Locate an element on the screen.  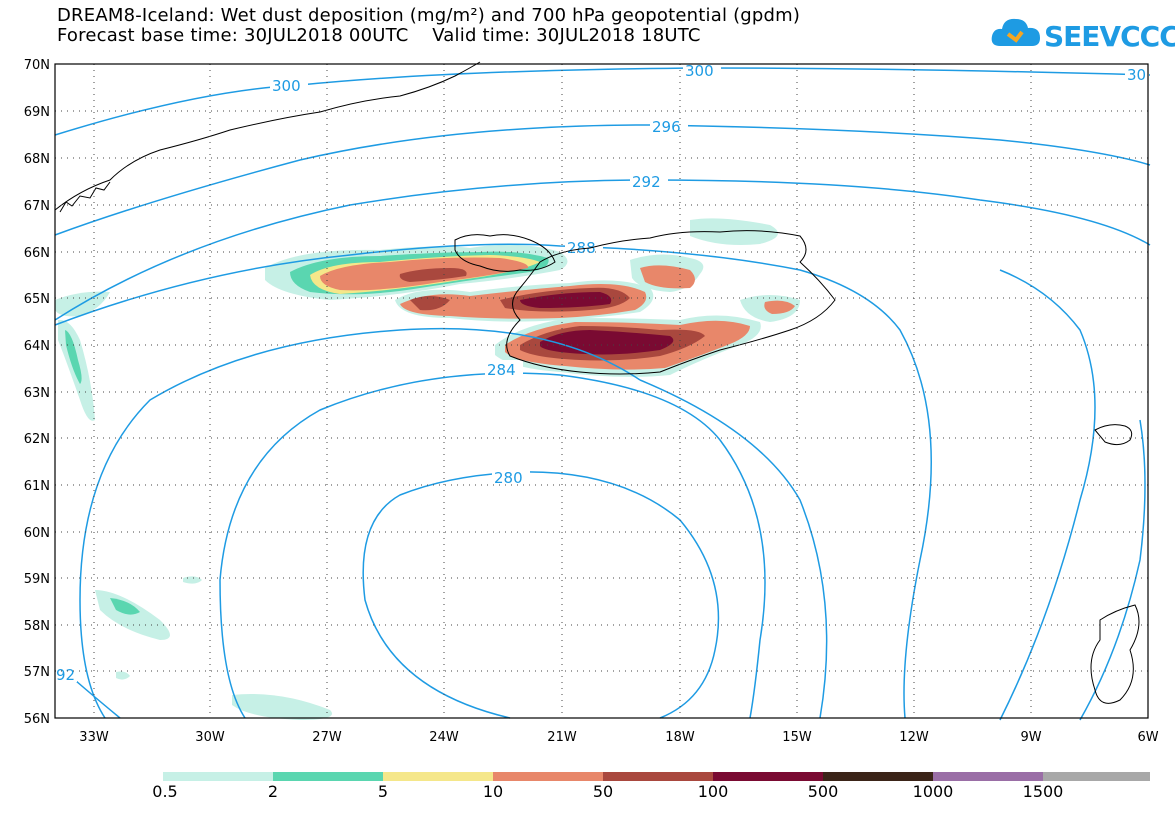
colorbar is located at coordinates (656, 776).